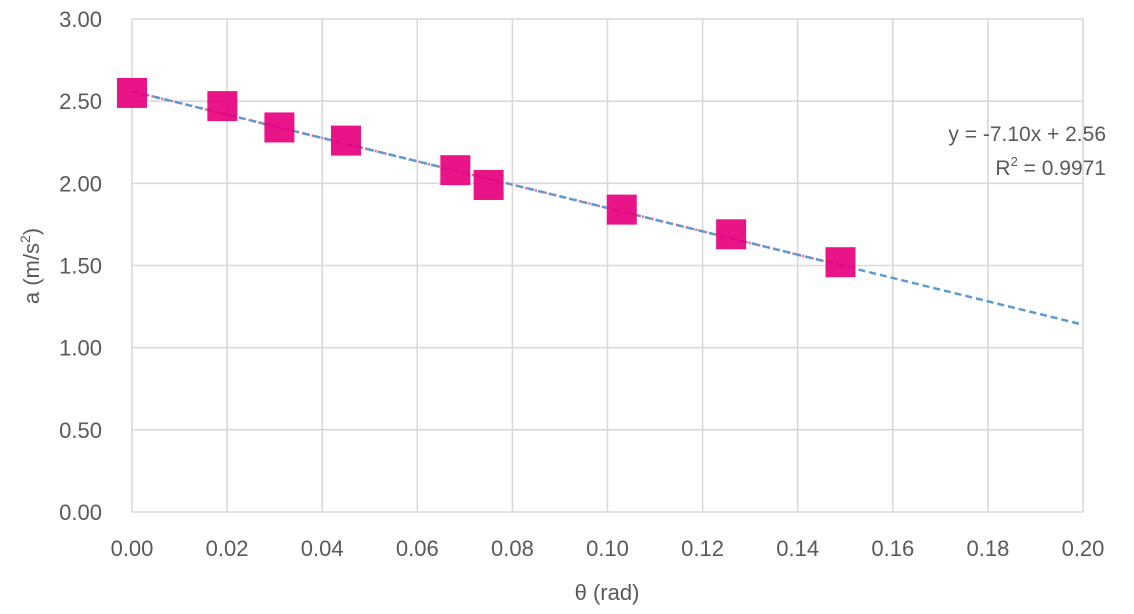 The height and width of the screenshot is (614, 1134). What do you see at coordinates (1002, 168) in the screenshot?
I see `r-squared-letter: R` at bounding box center [1002, 168].